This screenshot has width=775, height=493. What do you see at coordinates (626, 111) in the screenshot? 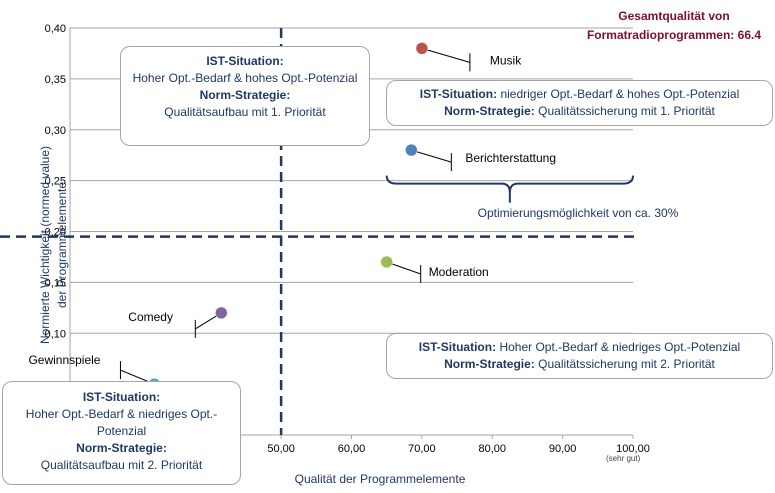
I see `norm-text: Qualitätssicherung mit 1. Priorität` at bounding box center [626, 111].